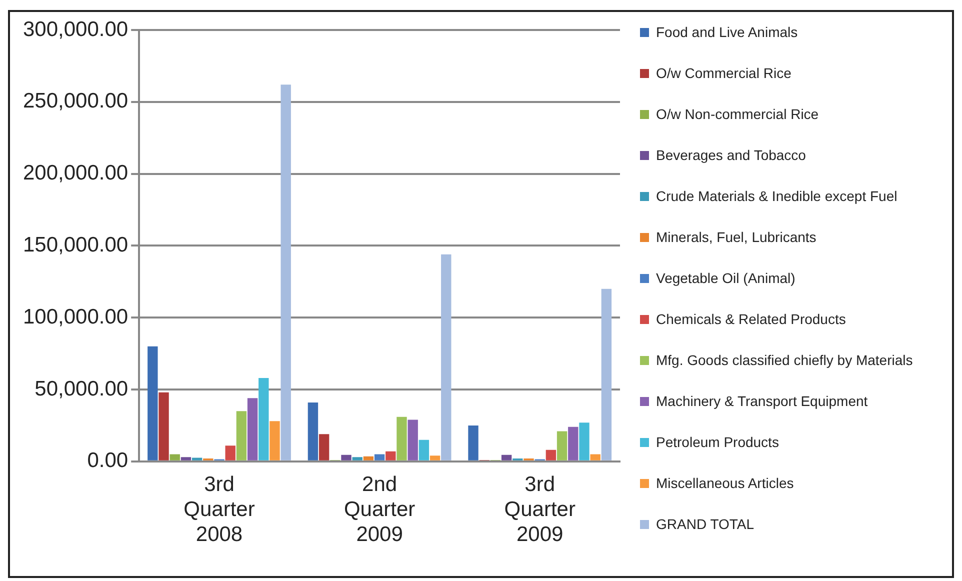 Image resolution: width=962 pixels, height=581 pixels. I want to click on x-tick-label: 2nd Quarter 2009, so click(380, 509).